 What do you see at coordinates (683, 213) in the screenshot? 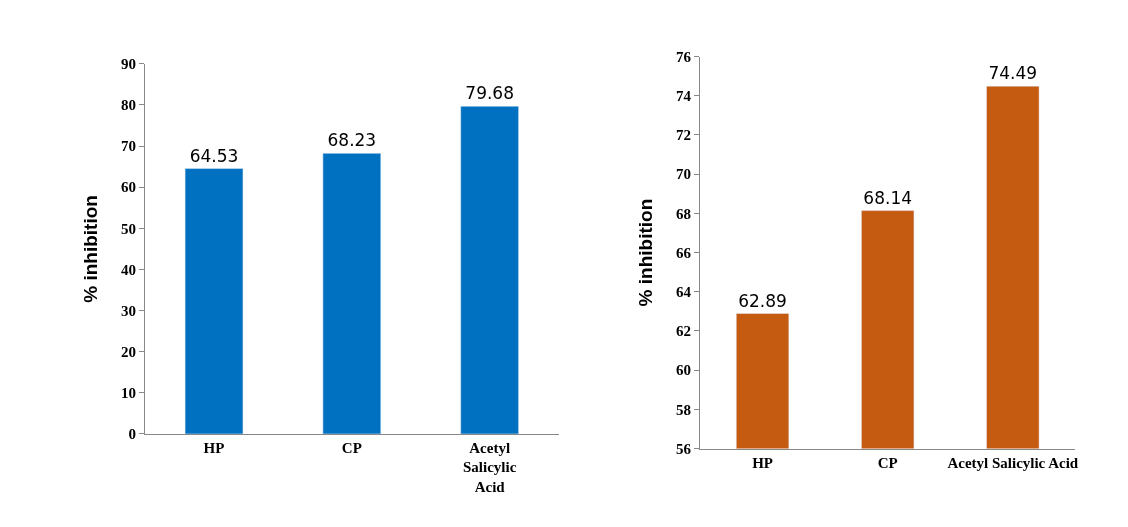
I see `y-tick-label: 68` at bounding box center [683, 213].